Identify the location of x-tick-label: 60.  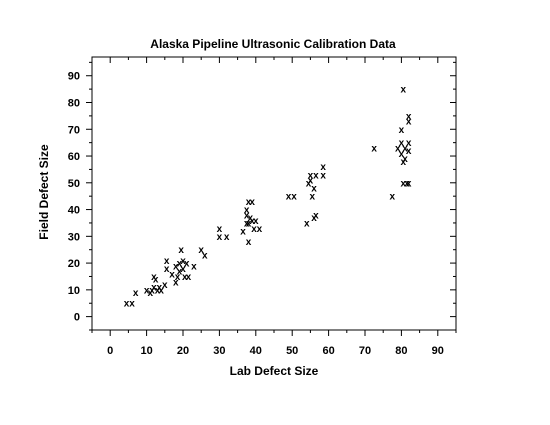
(328, 351).